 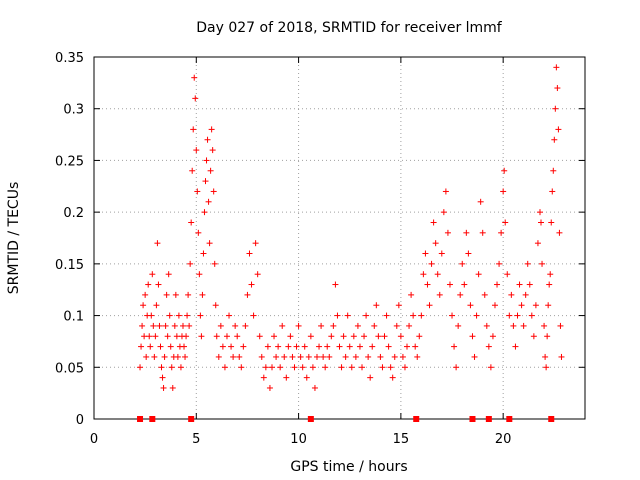 What do you see at coordinates (301, 439) in the screenshot?
I see `x-tick-labels: 0 5 10 15 20` at bounding box center [301, 439].